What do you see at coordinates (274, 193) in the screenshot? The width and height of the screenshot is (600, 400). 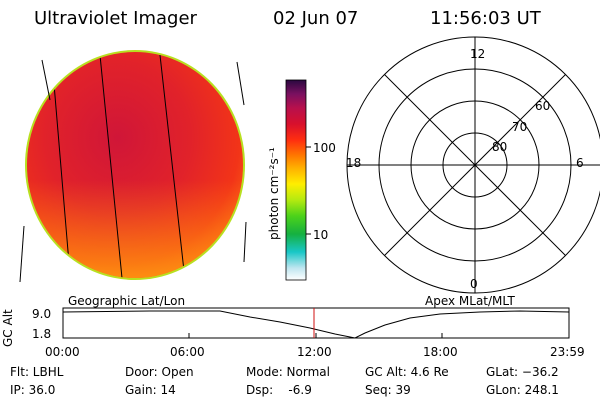 I see `colorbar-unit-label: photon cm⁻²s⁻¹` at bounding box center [274, 193].